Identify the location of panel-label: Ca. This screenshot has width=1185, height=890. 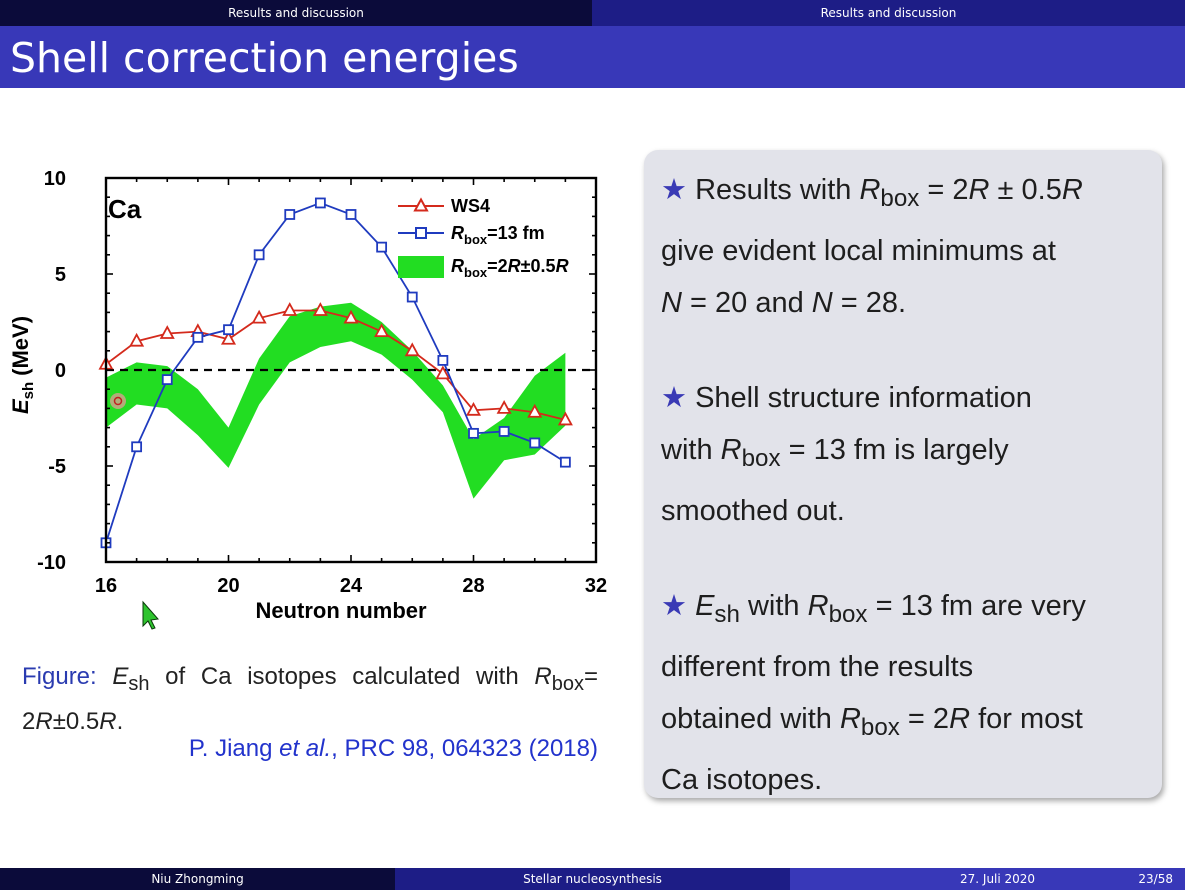
(125, 209).